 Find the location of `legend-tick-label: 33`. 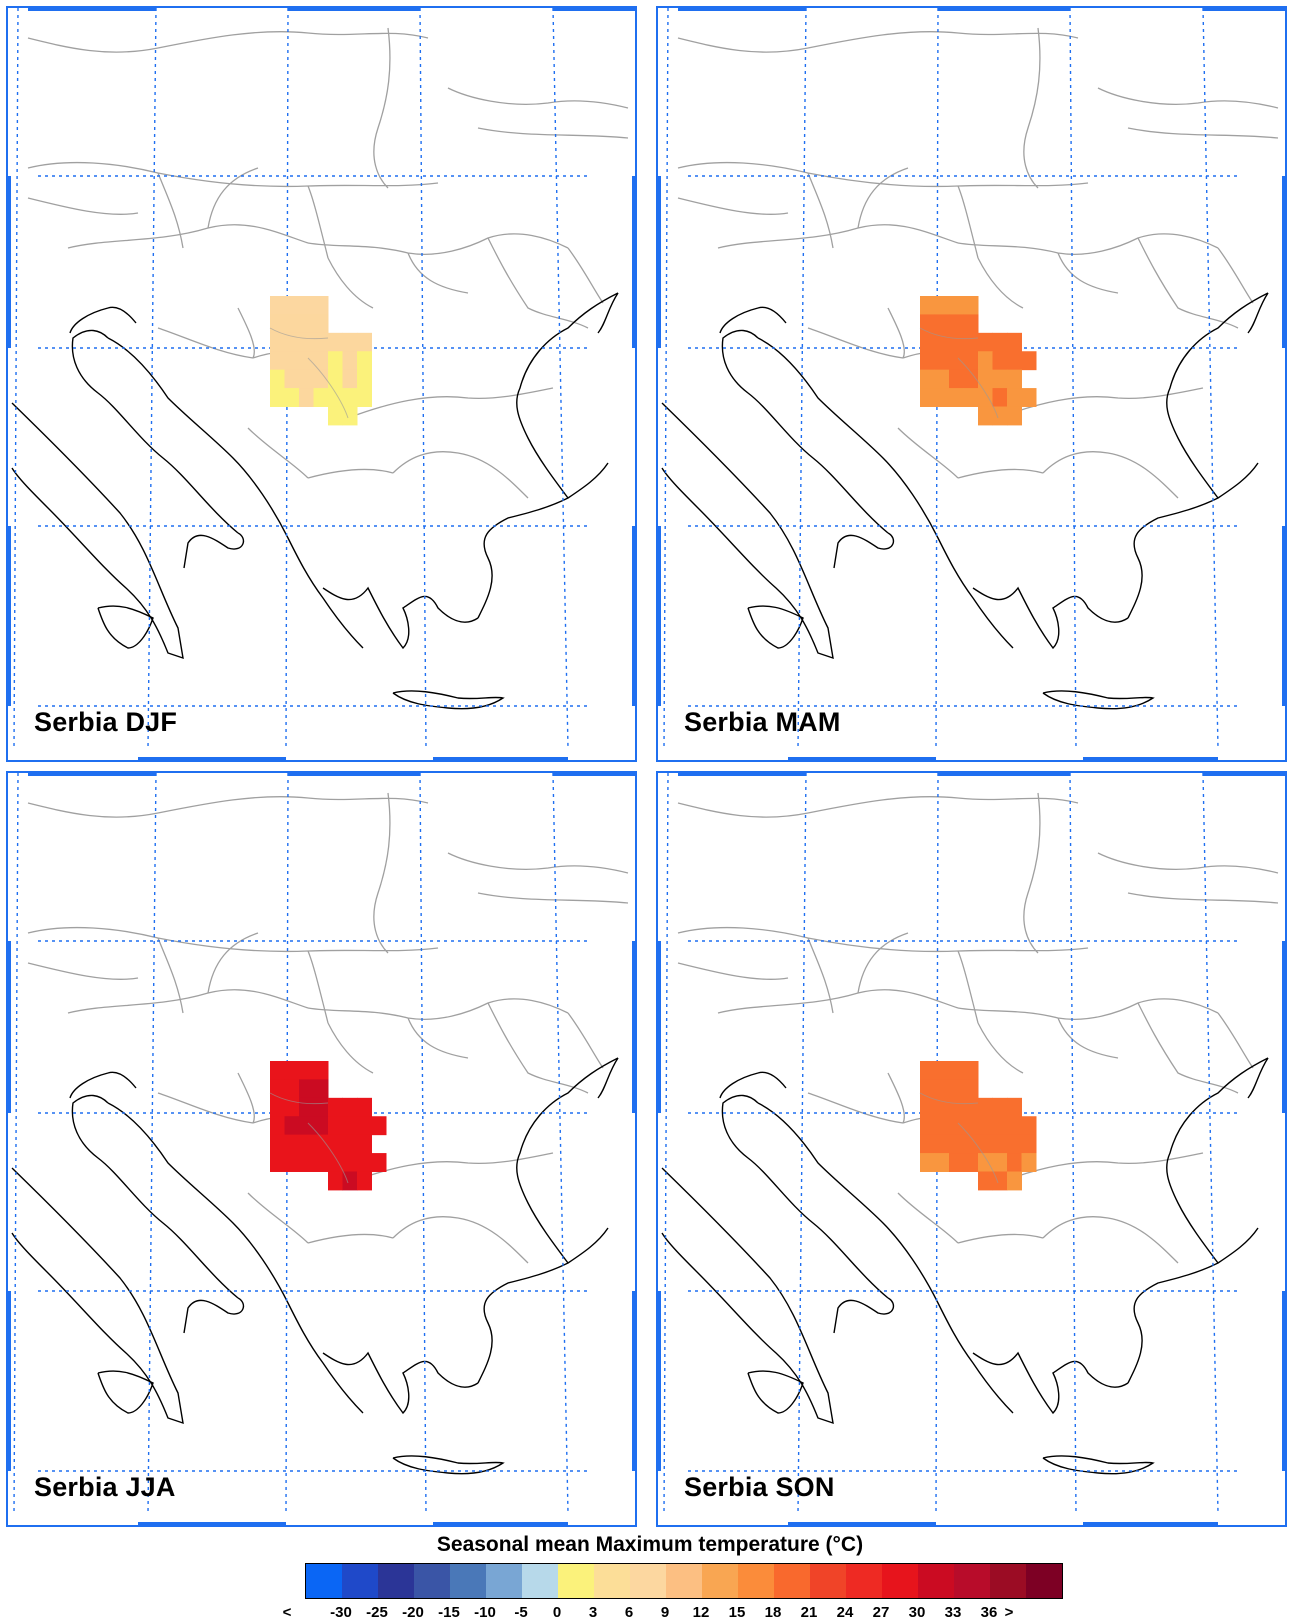

legend-tick-label: 33 is located at coordinates (953, 1612).